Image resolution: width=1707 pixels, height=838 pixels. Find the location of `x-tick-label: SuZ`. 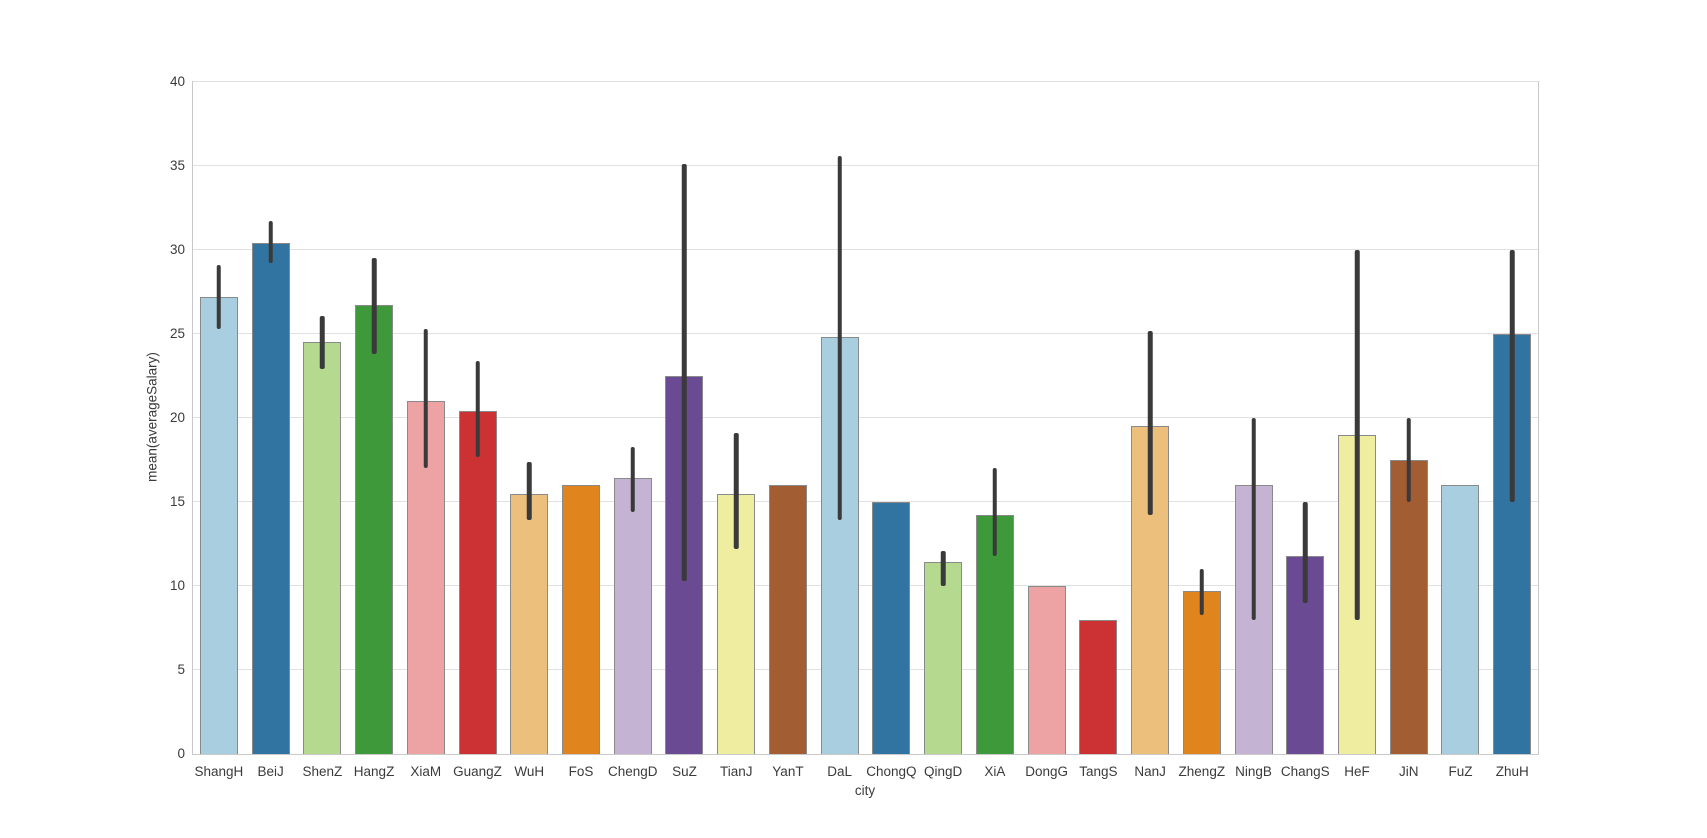

x-tick-label: SuZ is located at coordinates (684, 771).